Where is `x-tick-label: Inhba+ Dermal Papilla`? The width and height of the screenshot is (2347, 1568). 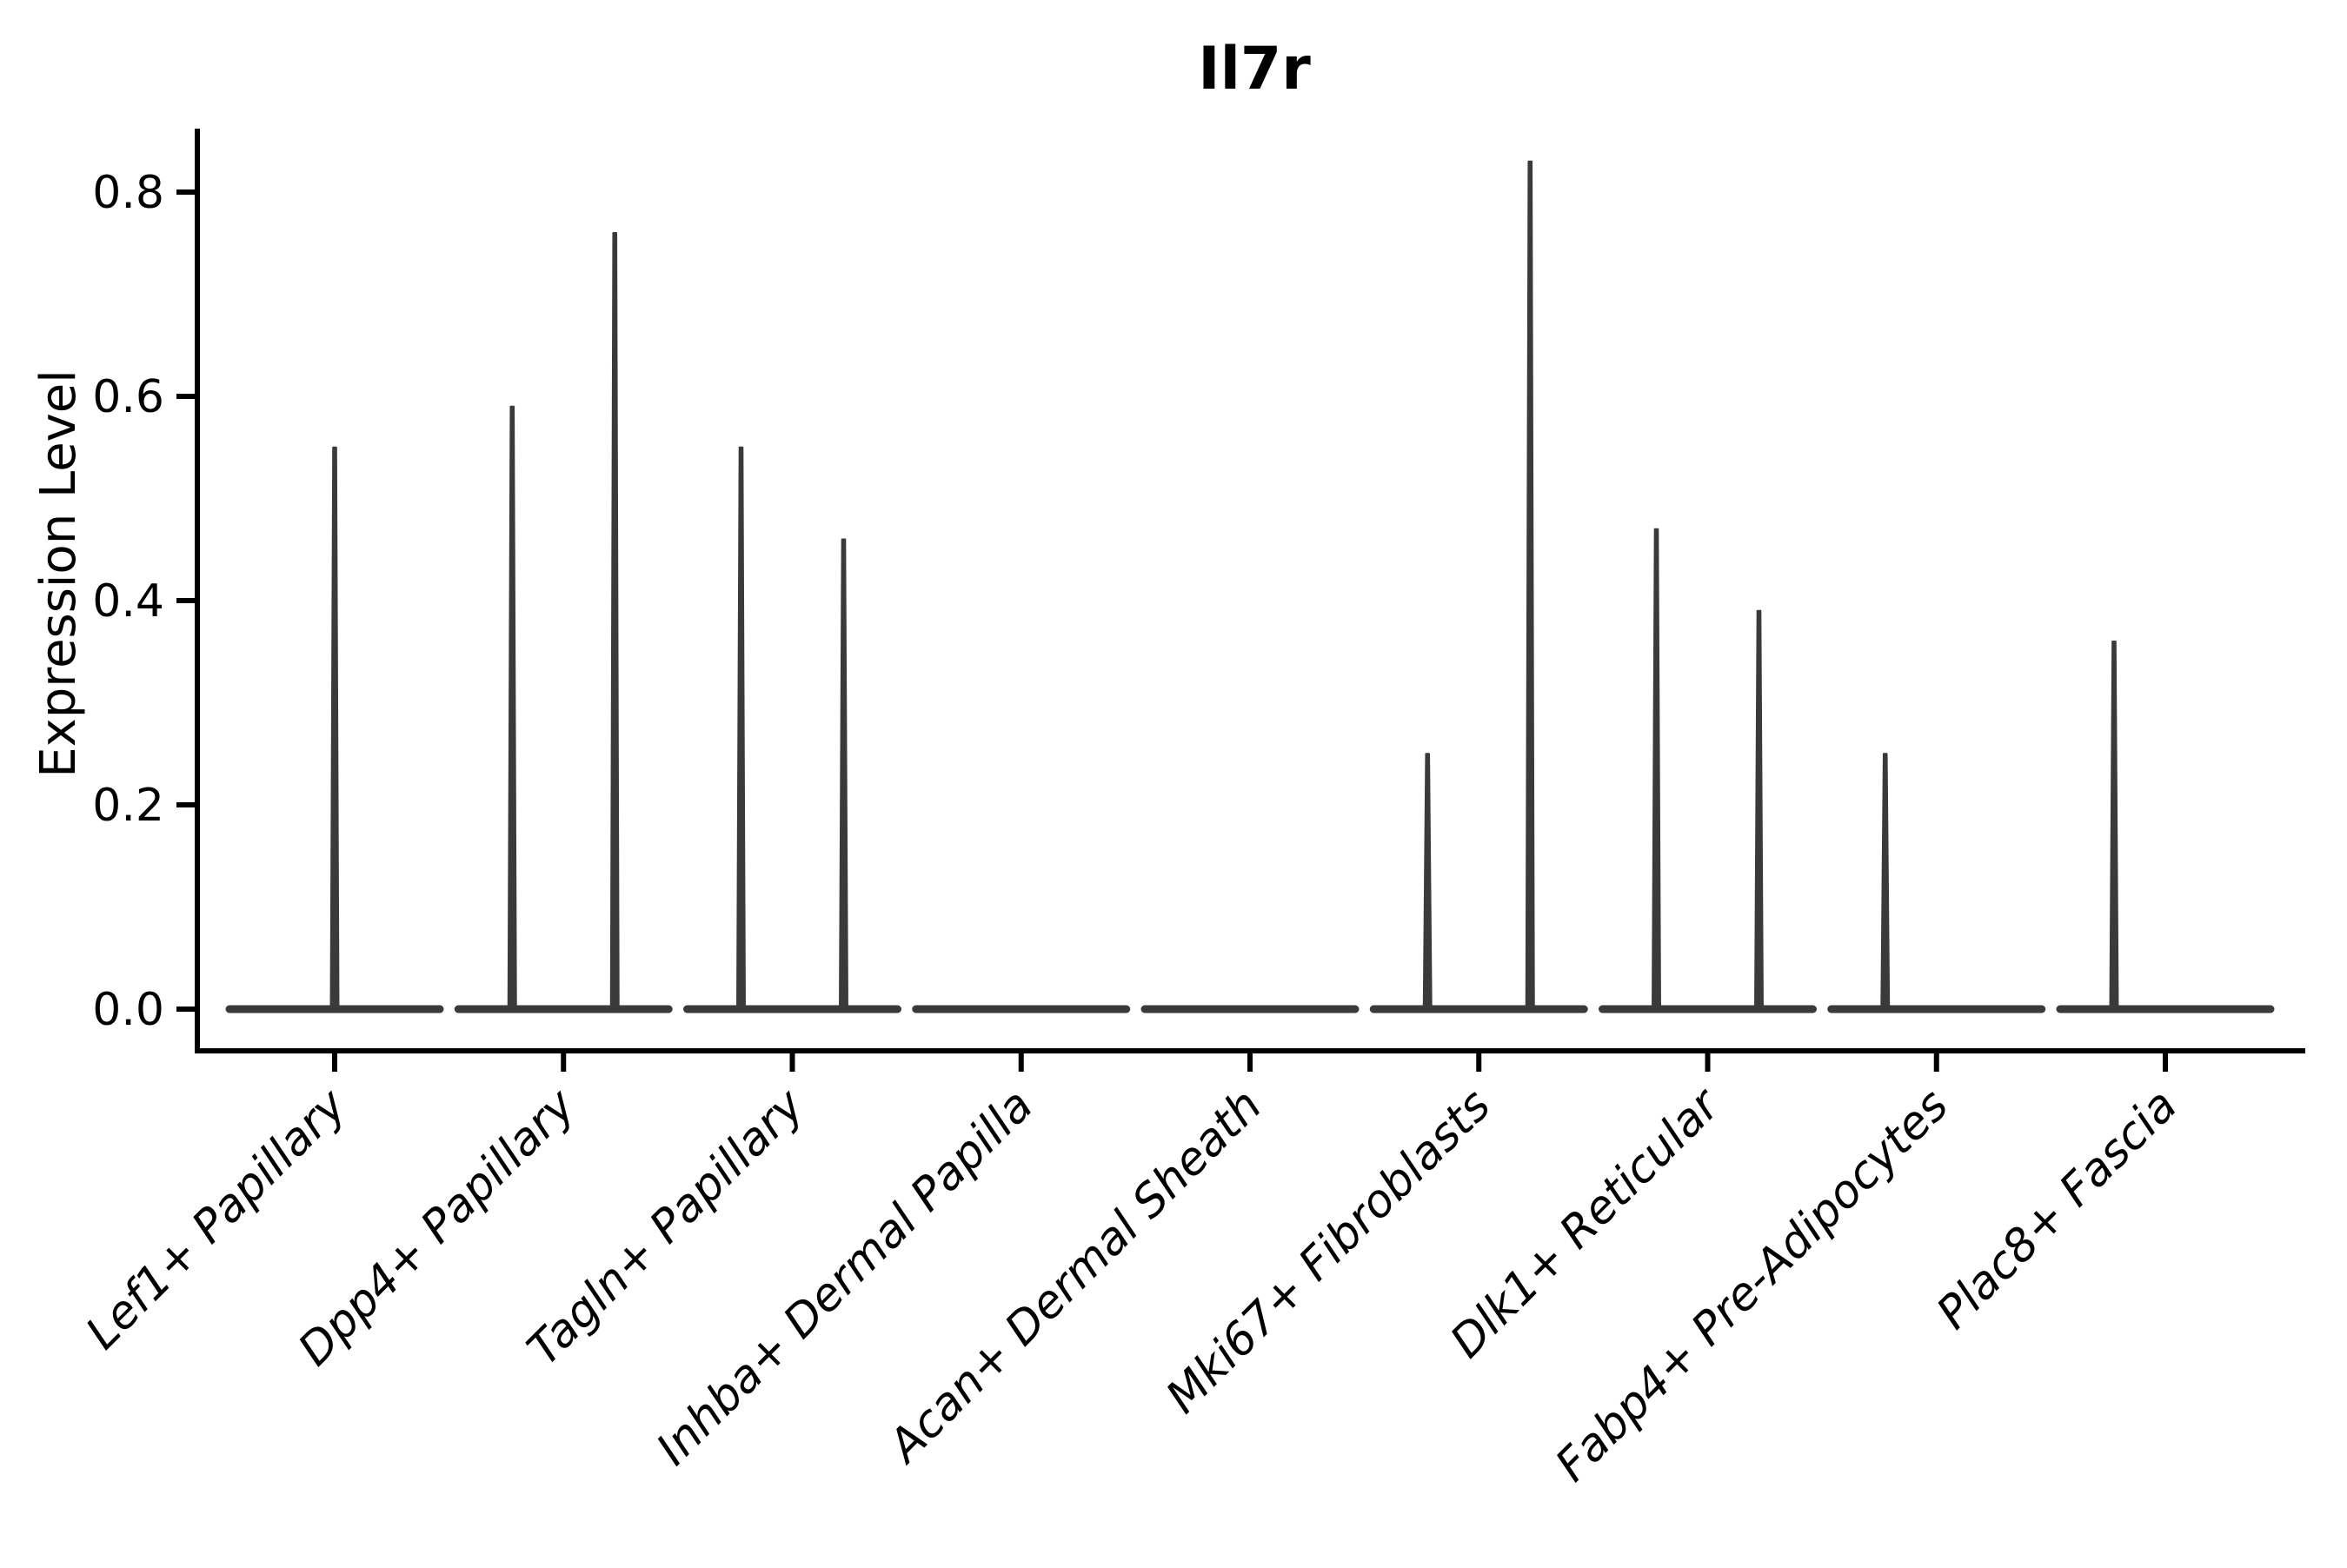 x-tick-label: Inhba+ Dermal Papilla is located at coordinates (845, 1278).